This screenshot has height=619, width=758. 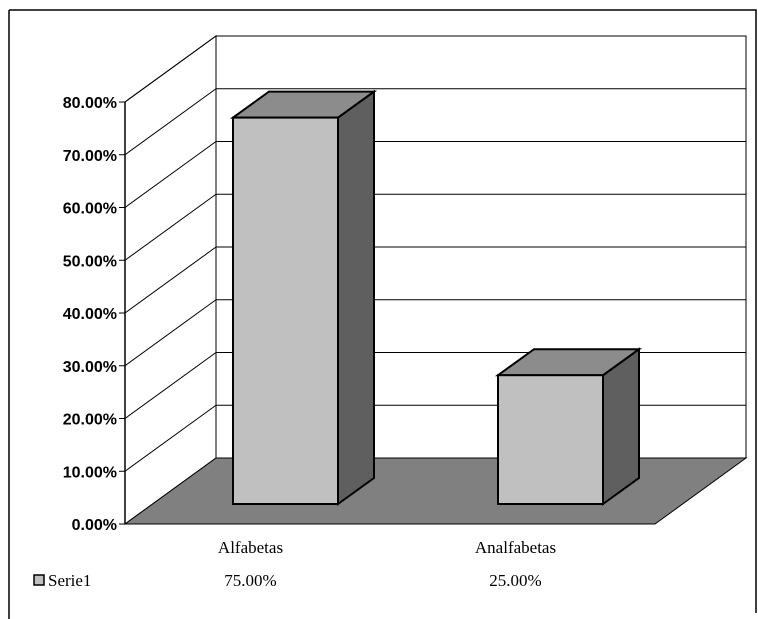 What do you see at coordinates (515, 580) in the screenshot?
I see `data-label: 25.00%` at bounding box center [515, 580].